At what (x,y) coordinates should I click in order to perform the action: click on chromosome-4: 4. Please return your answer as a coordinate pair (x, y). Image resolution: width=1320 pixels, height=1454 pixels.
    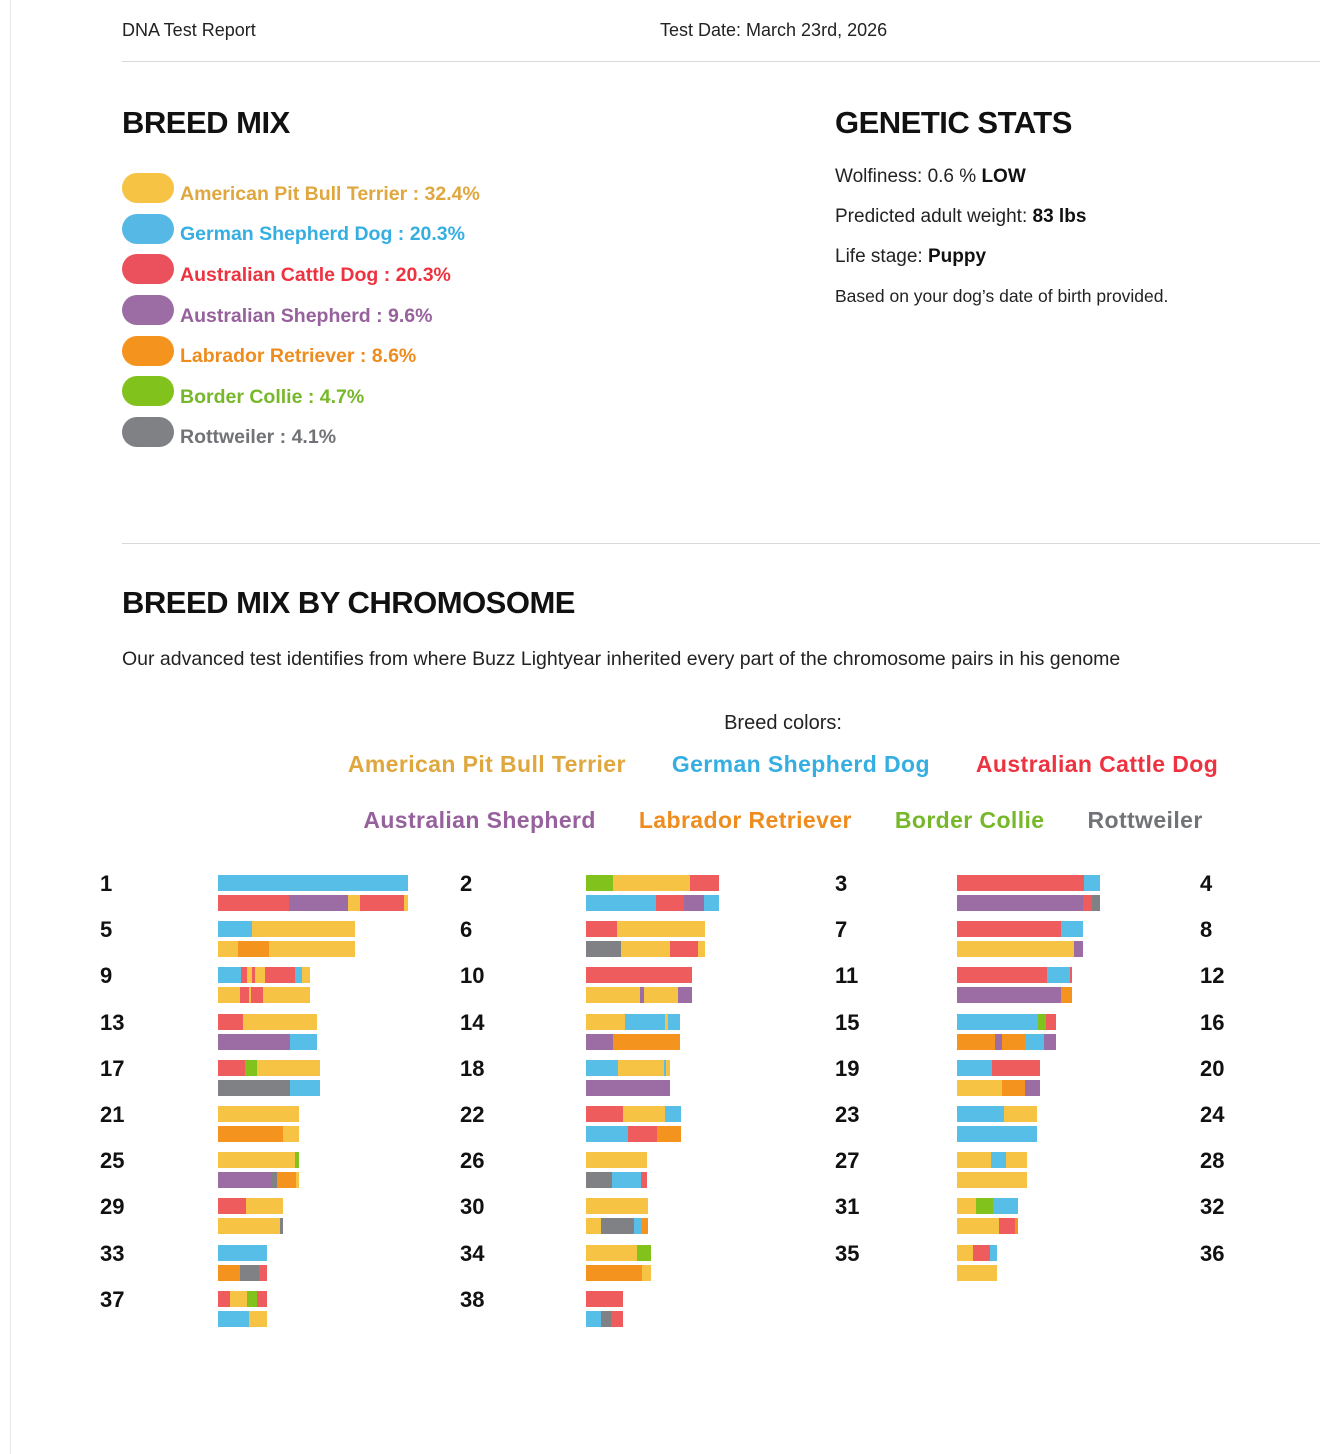
    Looking at the image, I should click on (1260, 896).